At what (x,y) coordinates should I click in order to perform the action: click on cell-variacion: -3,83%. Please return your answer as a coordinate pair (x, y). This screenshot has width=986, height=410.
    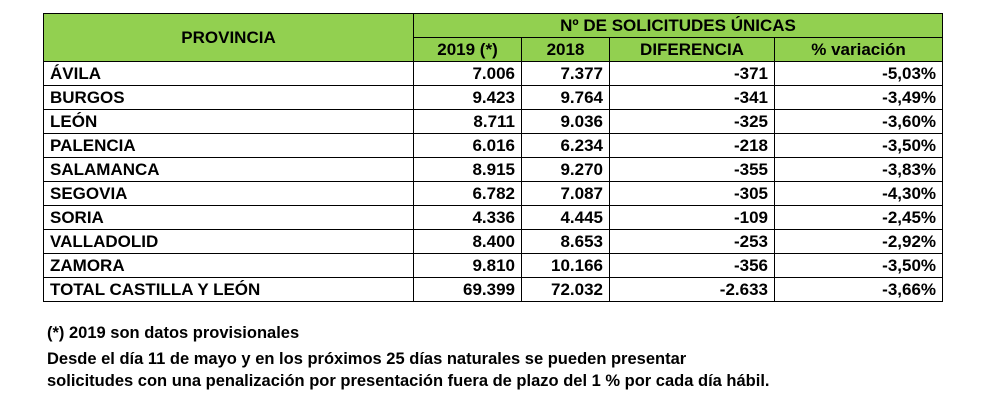
    Looking at the image, I should click on (858, 169).